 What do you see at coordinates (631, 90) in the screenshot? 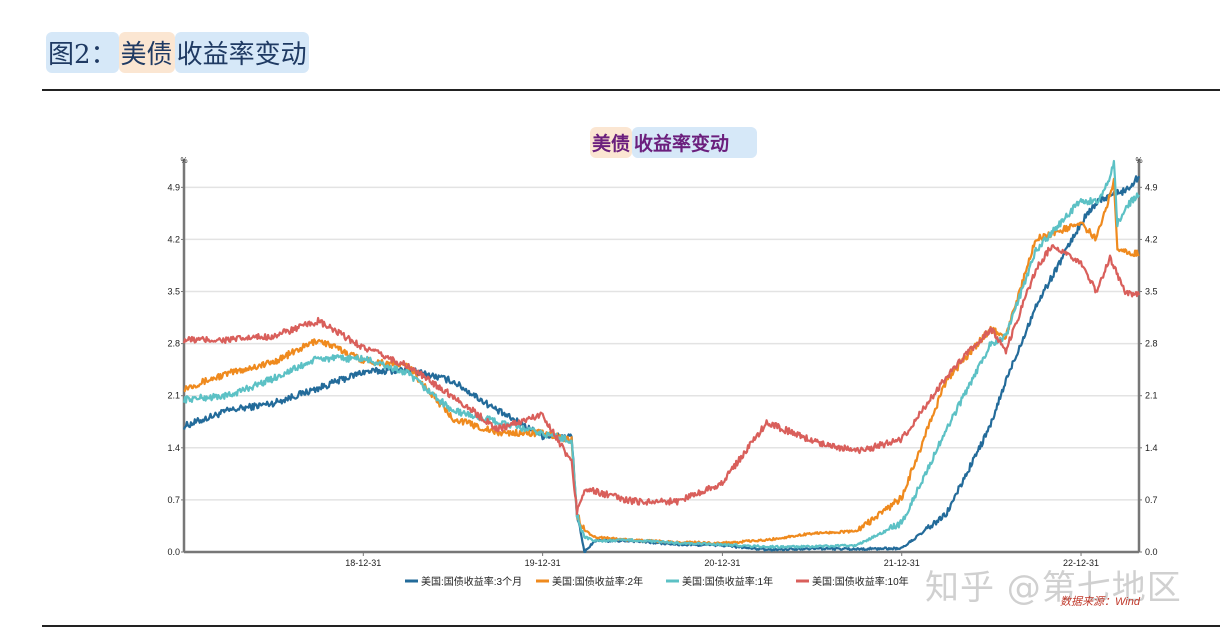
I see `top-divider` at bounding box center [631, 90].